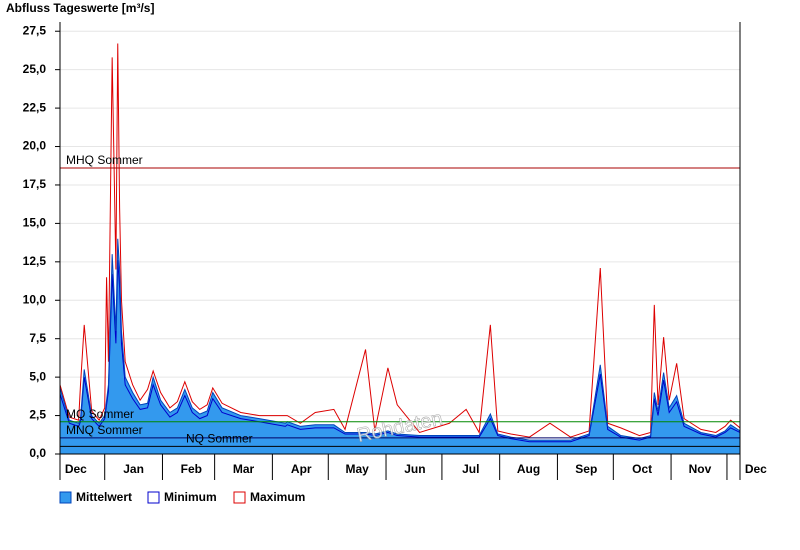 The image size is (800, 550). I want to click on y-tick-label: 25,0, so click(35, 69).